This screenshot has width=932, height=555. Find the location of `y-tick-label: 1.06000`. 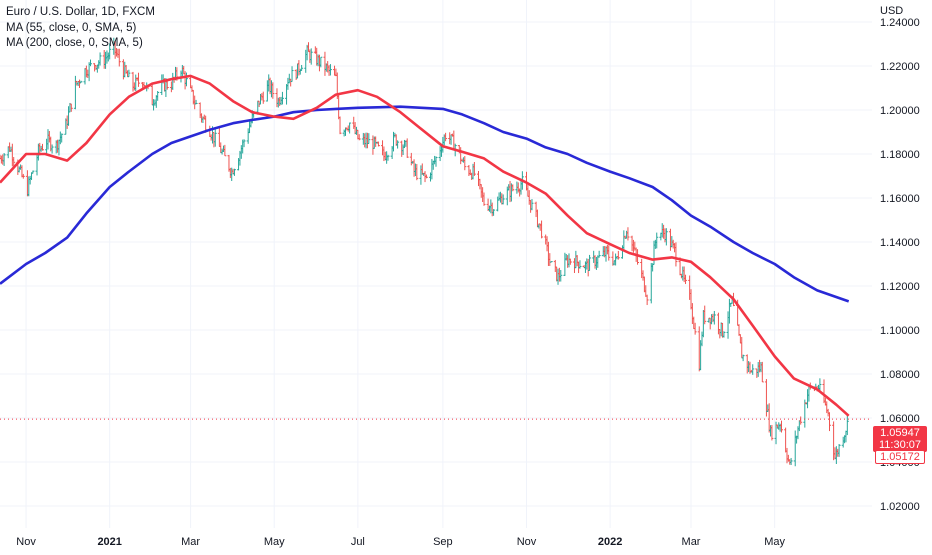

y-tick-label: 1.06000 is located at coordinates (900, 419).